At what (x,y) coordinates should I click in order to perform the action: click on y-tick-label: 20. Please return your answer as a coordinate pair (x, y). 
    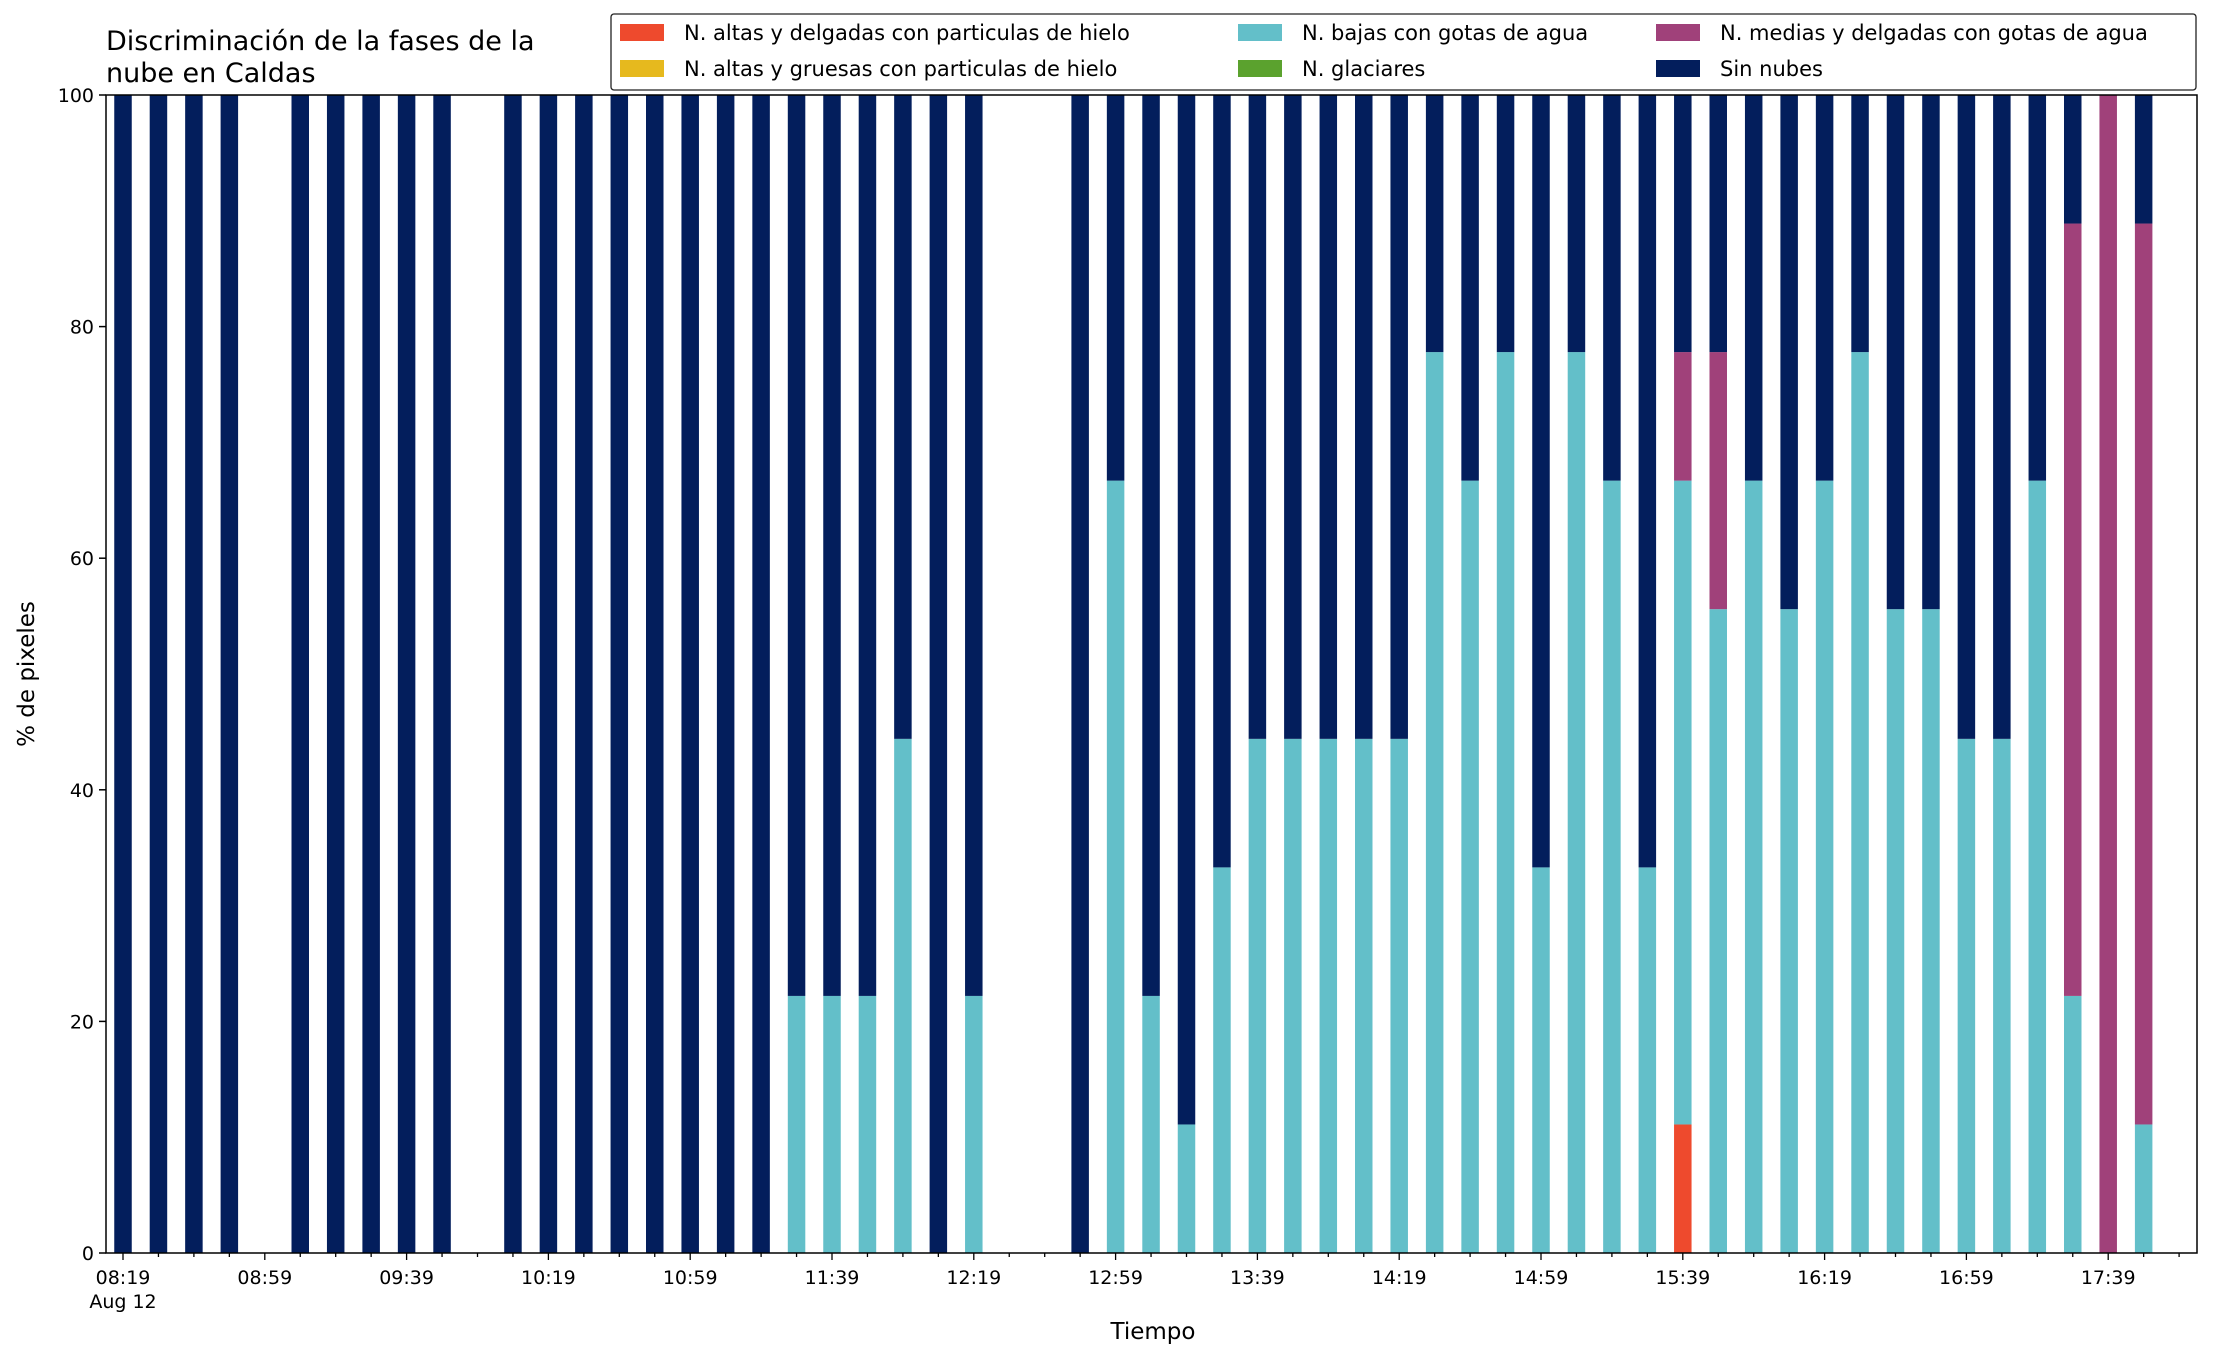
    Looking at the image, I should click on (82, 1022).